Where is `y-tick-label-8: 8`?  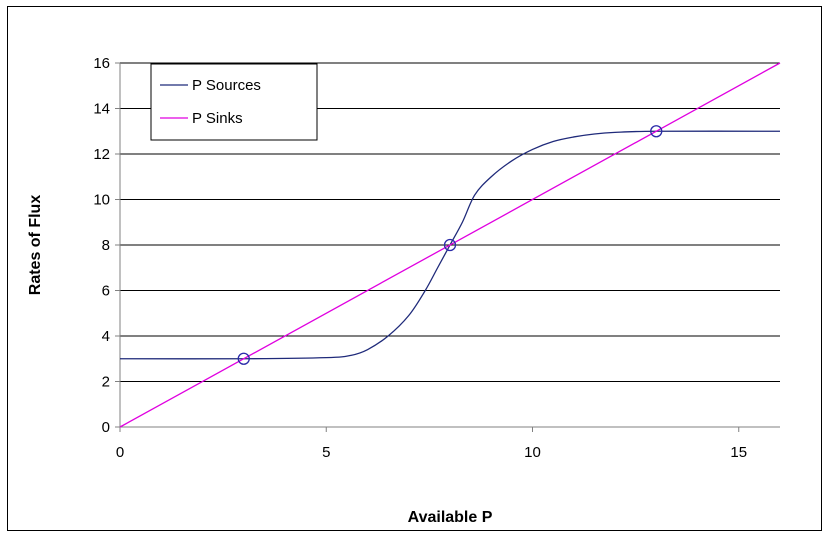
y-tick-label-8: 8 is located at coordinates (106, 245).